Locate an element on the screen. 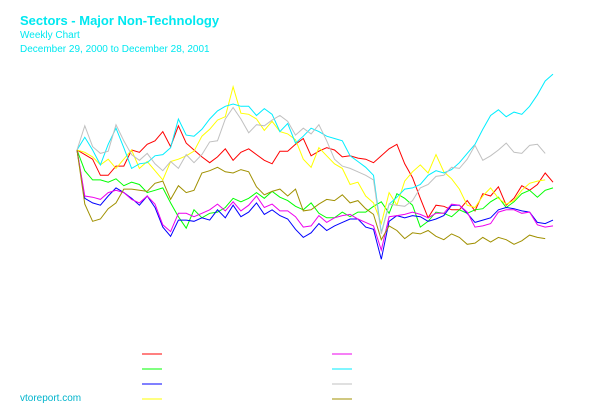 This screenshot has width=593, height=419. legend is located at coordinates (247, 376).